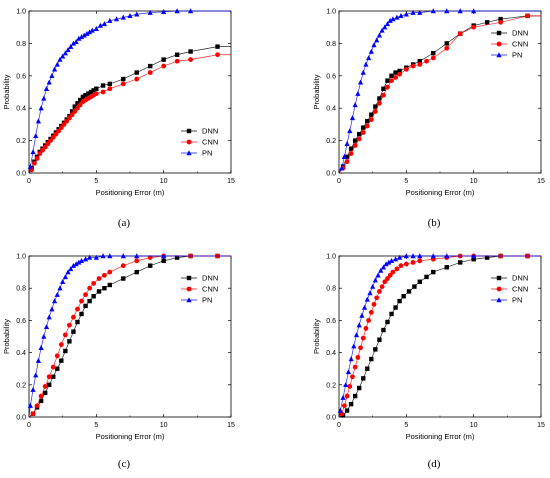 The height and width of the screenshot is (478, 550). Describe the element at coordinates (130, 192) in the screenshot. I see `x-axis-label: Positioning Error (m)` at that location.